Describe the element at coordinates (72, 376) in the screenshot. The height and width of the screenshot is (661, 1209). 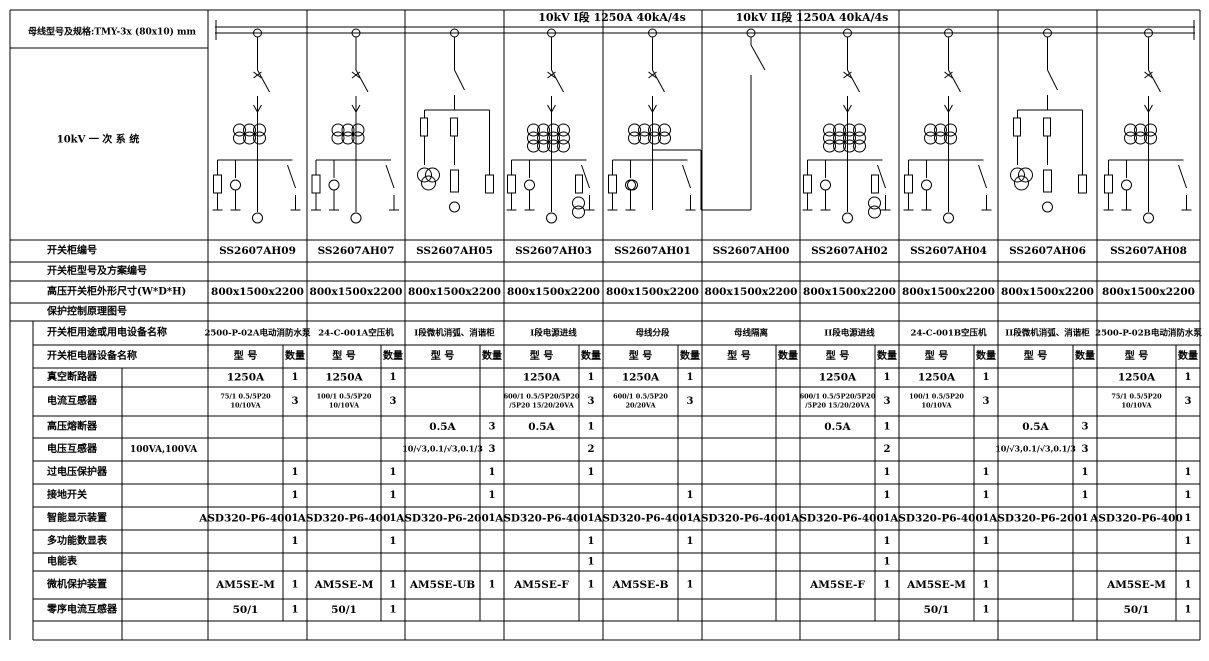
I see `row-label: 真空断路器` at that location.